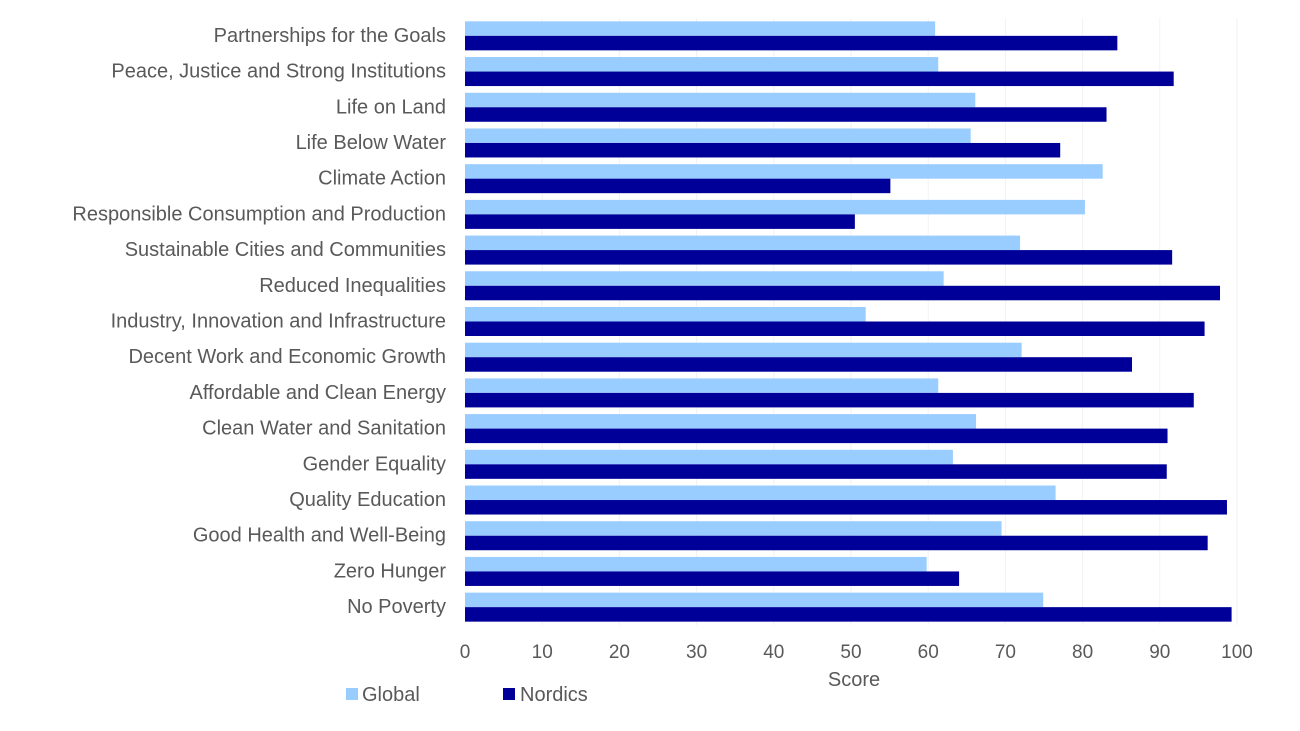 The width and height of the screenshot is (1300, 731). Describe the element at coordinates (928, 652) in the screenshot. I see `x-tick-label: 60` at that location.